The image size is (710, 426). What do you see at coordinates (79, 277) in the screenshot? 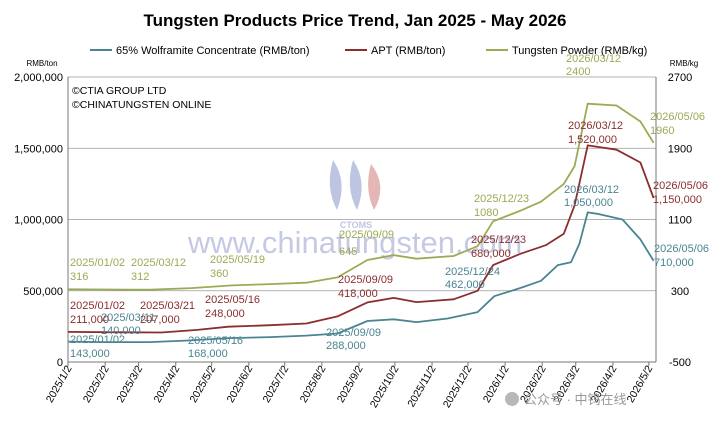
I see `annotation-value: 316` at bounding box center [79, 277].